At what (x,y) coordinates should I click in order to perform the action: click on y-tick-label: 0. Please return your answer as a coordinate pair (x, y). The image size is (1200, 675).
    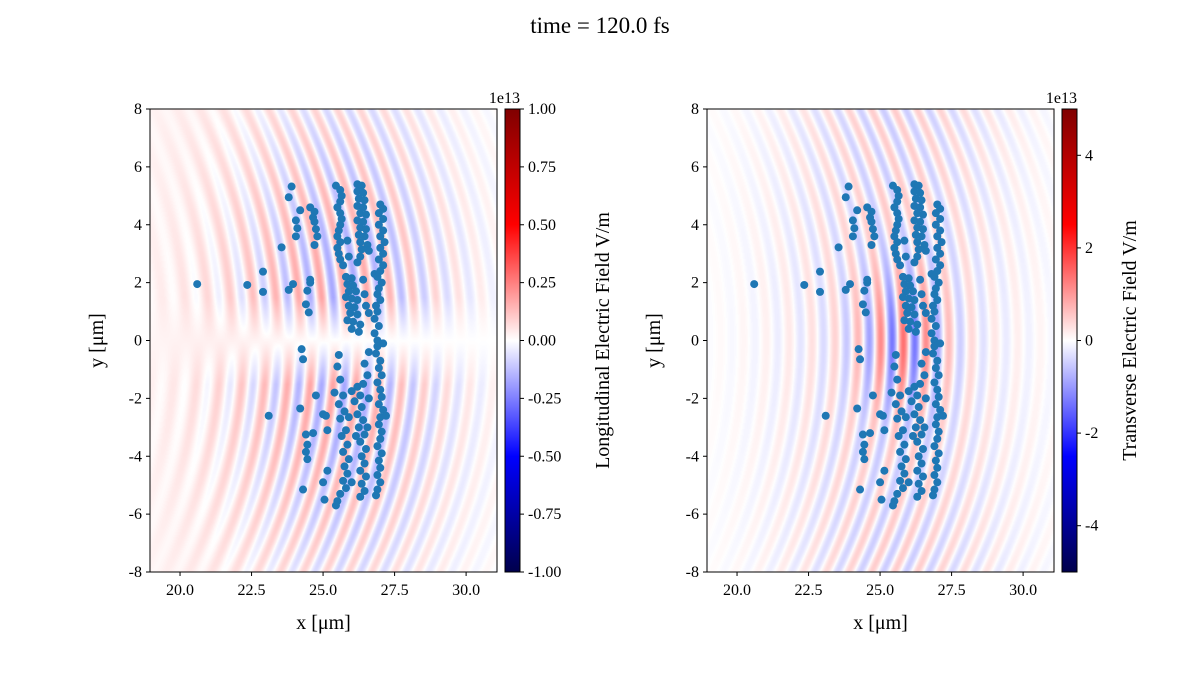
    Looking at the image, I should click on (138, 341).